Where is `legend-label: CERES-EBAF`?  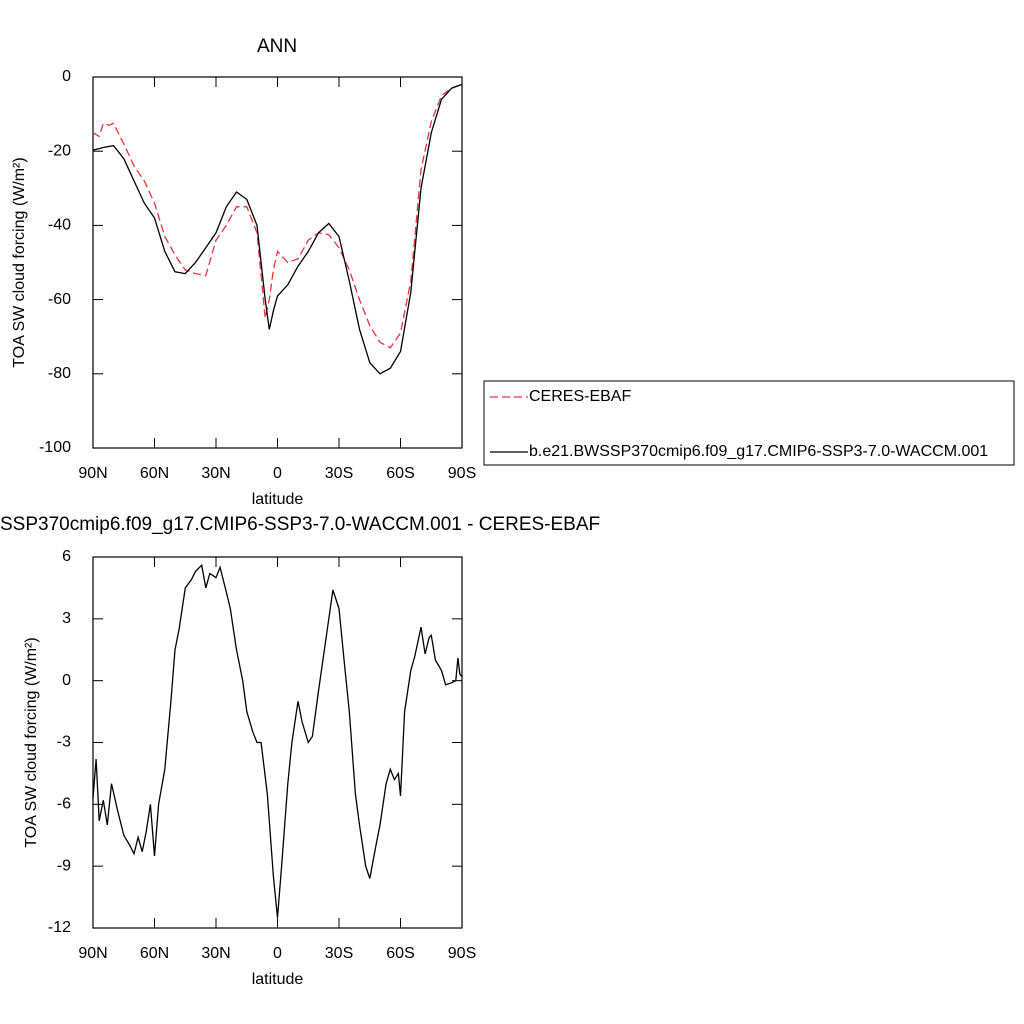
legend-label: CERES-EBAF is located at coordinates (580, 396).